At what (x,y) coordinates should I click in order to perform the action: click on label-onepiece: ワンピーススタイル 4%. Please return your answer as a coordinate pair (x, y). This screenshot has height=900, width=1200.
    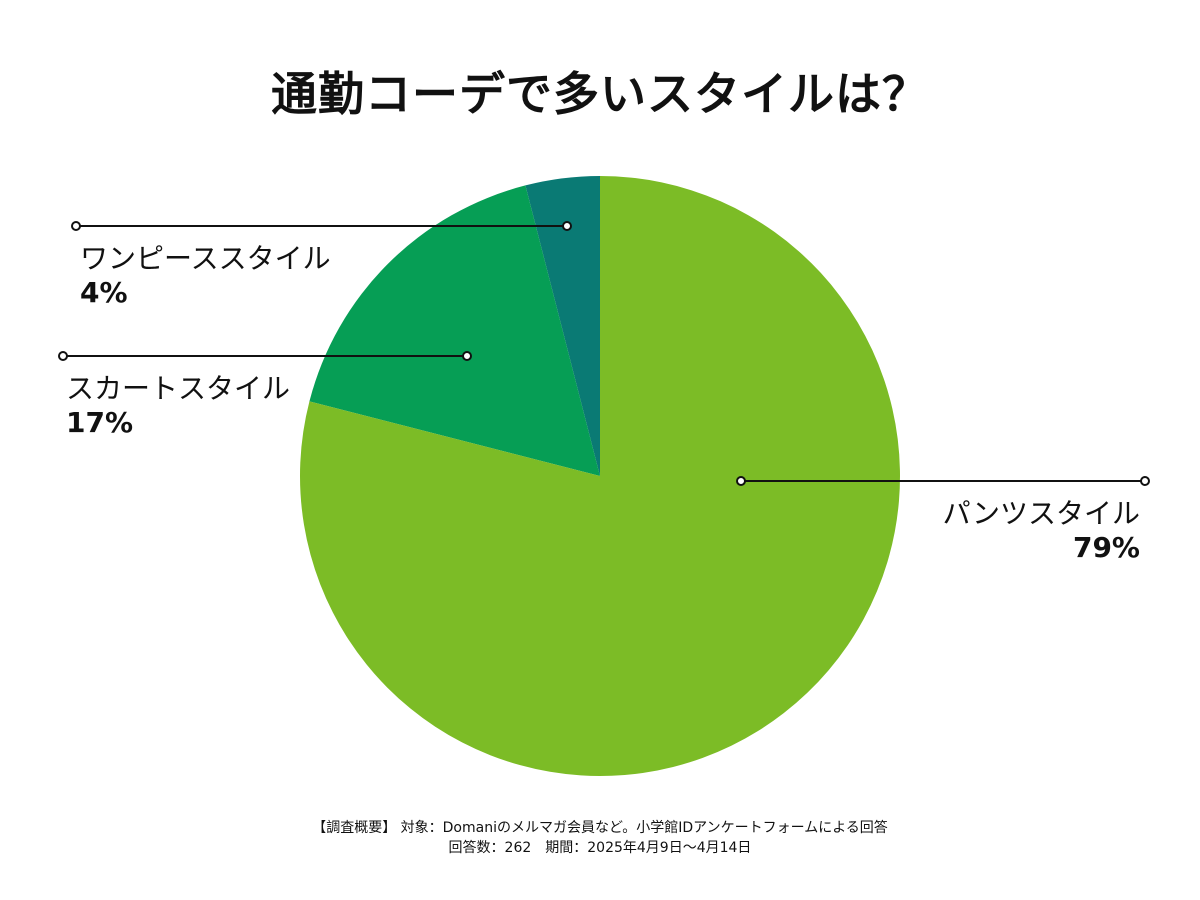
    Looking at the image, I should click on (205, 276).